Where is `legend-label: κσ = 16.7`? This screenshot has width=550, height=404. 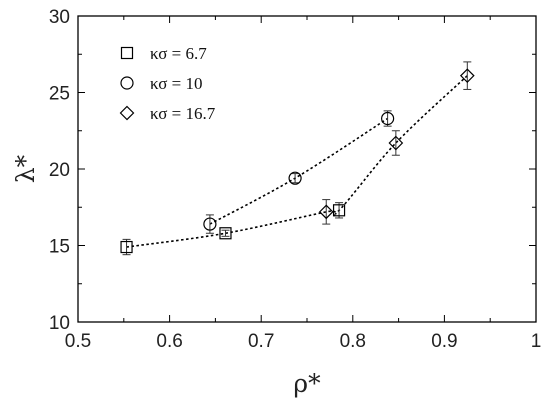 legend-label: κσ = 16.7 is located at coordinates (183, 113).